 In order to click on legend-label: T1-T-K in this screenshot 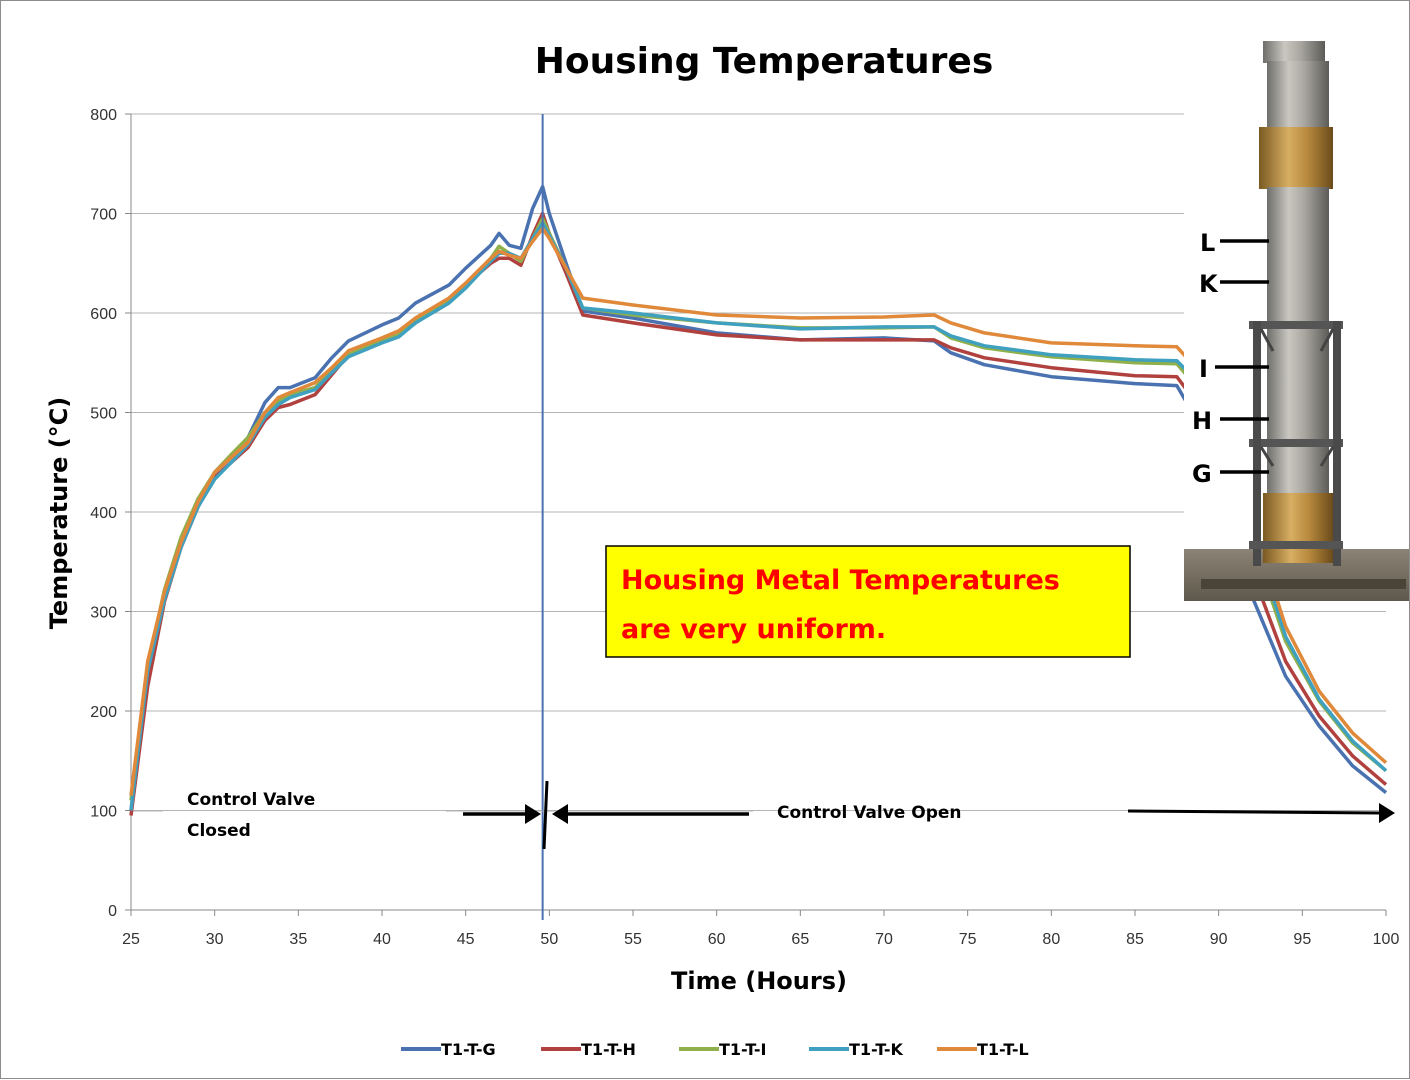, I will do `click(876, 1049)`.